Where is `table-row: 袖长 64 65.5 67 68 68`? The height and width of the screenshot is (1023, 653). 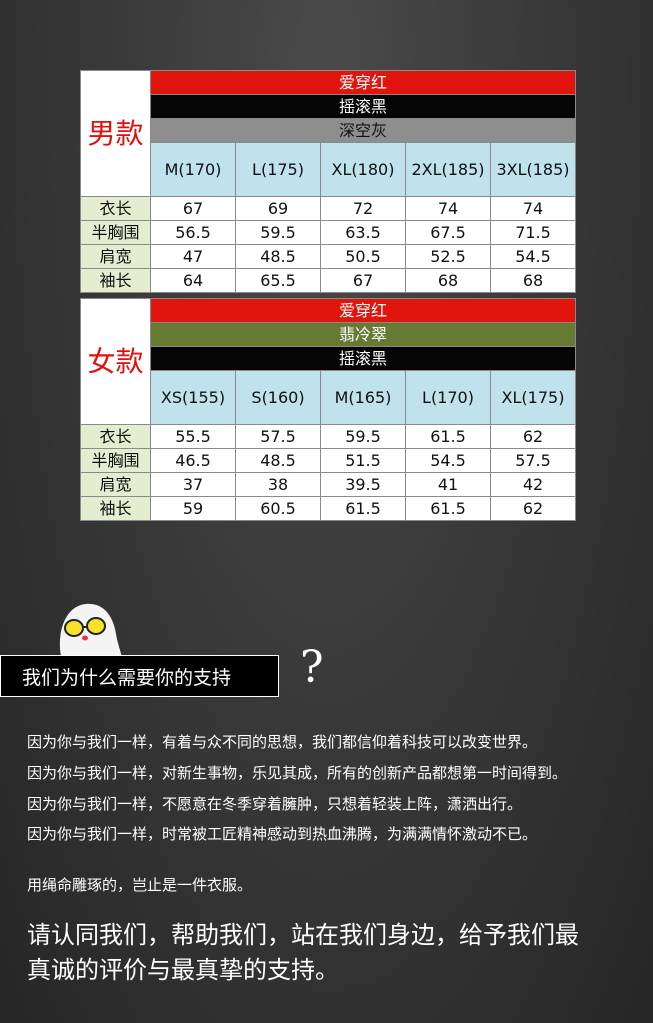 table-row: 袖长 64 65.5 67 68 68 is located at coordinates (328, 280).